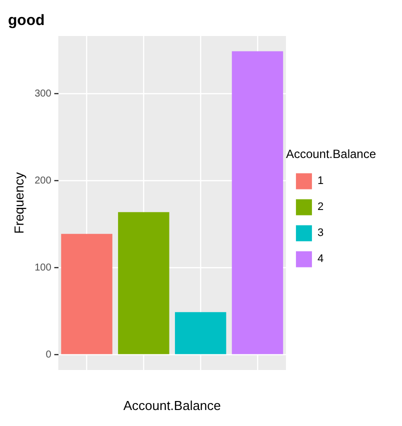  Describe the element at coordinates (320, 207) in the screenshot. I see `legend-label: 2` at that location.